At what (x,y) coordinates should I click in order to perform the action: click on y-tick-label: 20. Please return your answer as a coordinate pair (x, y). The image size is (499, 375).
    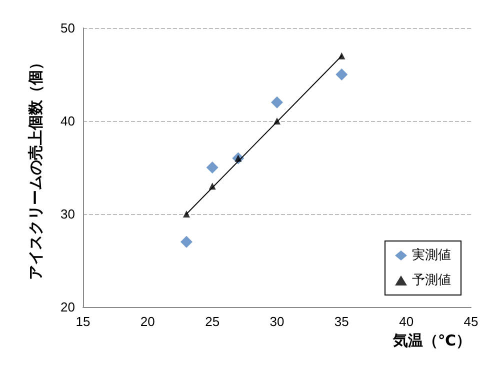
    Looking at the image, I should click on (67, 307).